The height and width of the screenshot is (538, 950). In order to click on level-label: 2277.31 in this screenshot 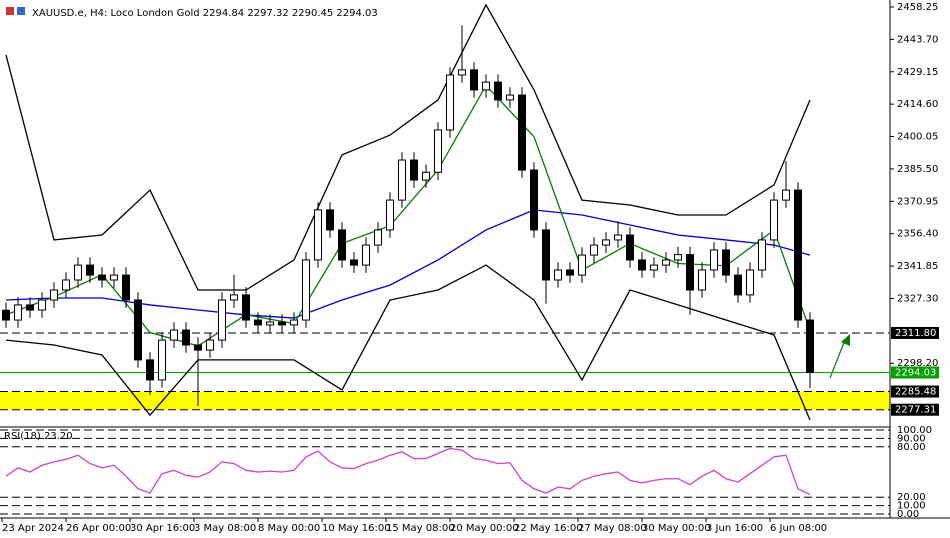, I will do `click(915, 410)`.